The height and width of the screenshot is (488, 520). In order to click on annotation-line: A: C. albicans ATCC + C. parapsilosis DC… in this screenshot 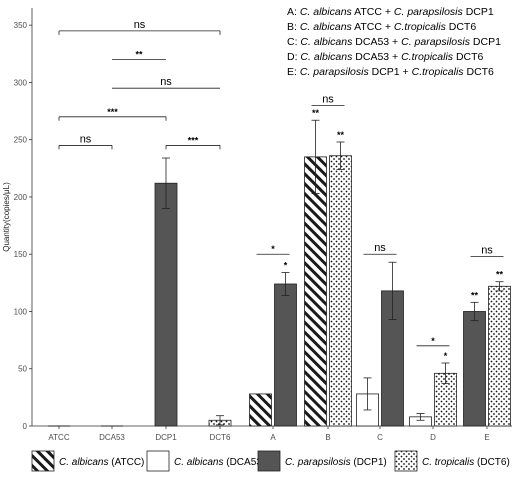, I will do `click(390, 12)`.